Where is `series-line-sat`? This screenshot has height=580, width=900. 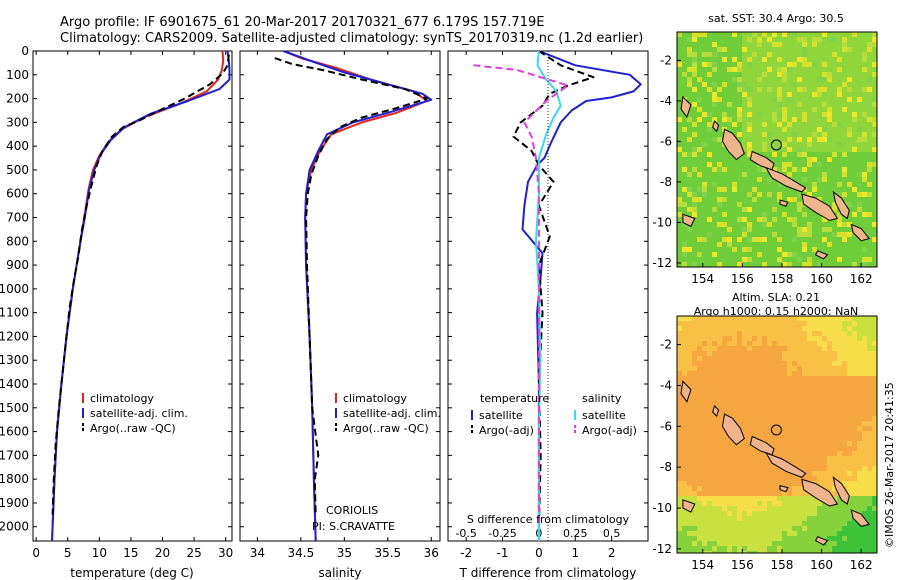 series-line-sat is located at coordinates (581, 296).